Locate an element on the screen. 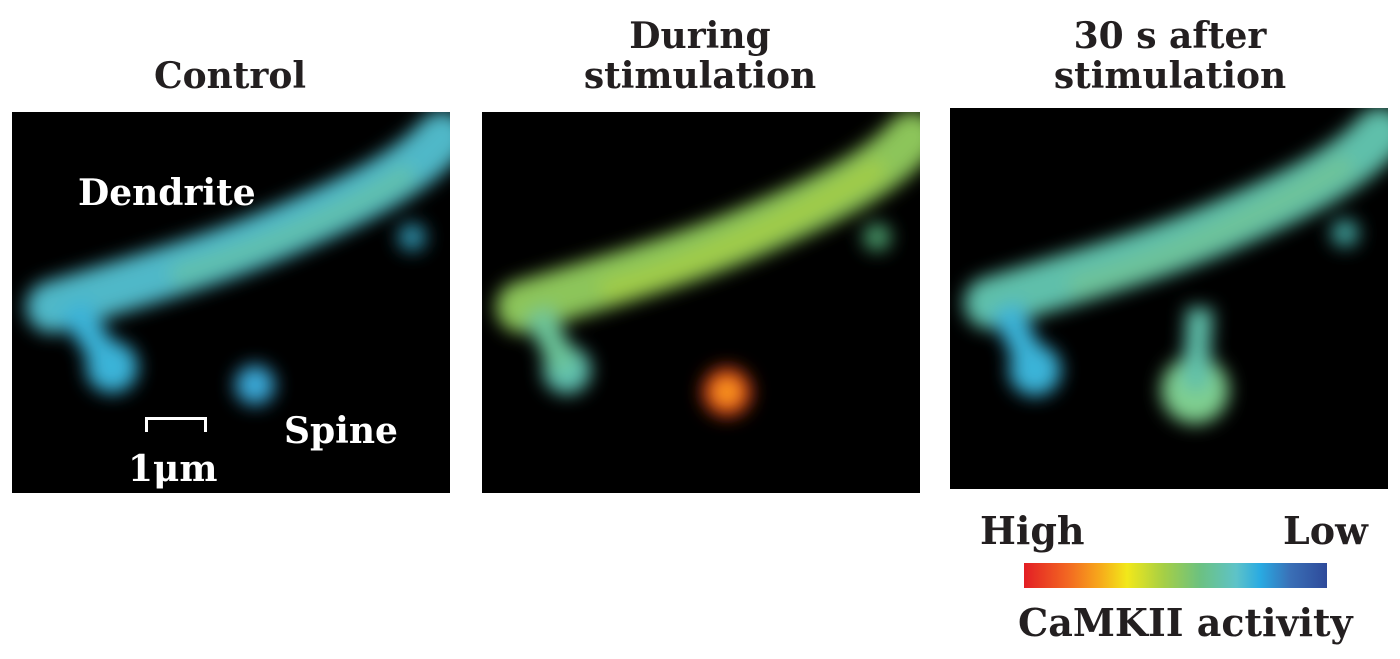 The image size is (1400, 659). title-line: During is located at coordinates (700, 36).